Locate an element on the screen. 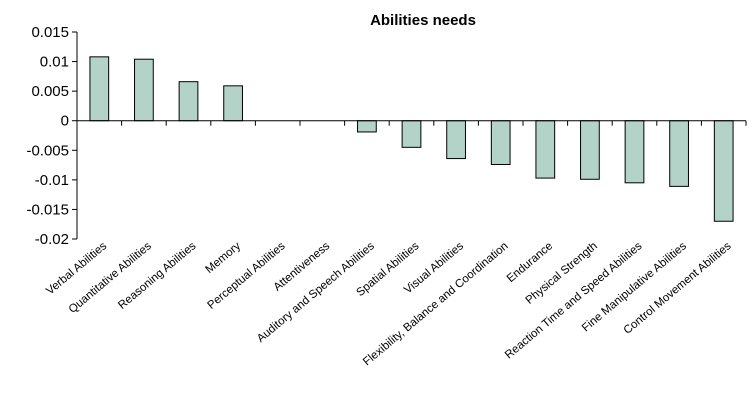 This screenshot has height=401, width=752. x-tick-label: Memory is located at coordinates (224, 258).